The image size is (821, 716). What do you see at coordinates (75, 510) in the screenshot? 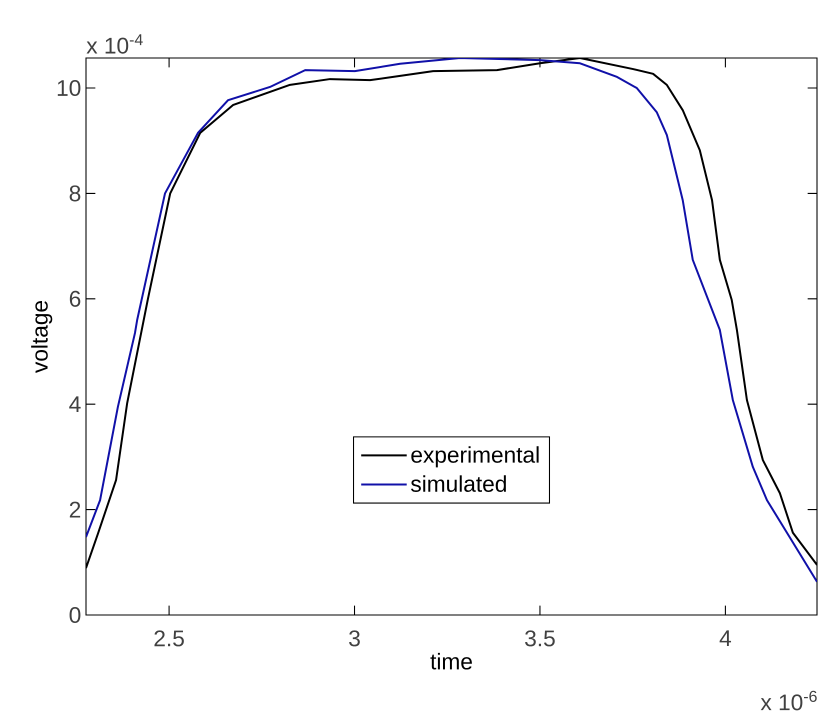
I see `y-tick-label: 2` at bounding box center [75, 510].